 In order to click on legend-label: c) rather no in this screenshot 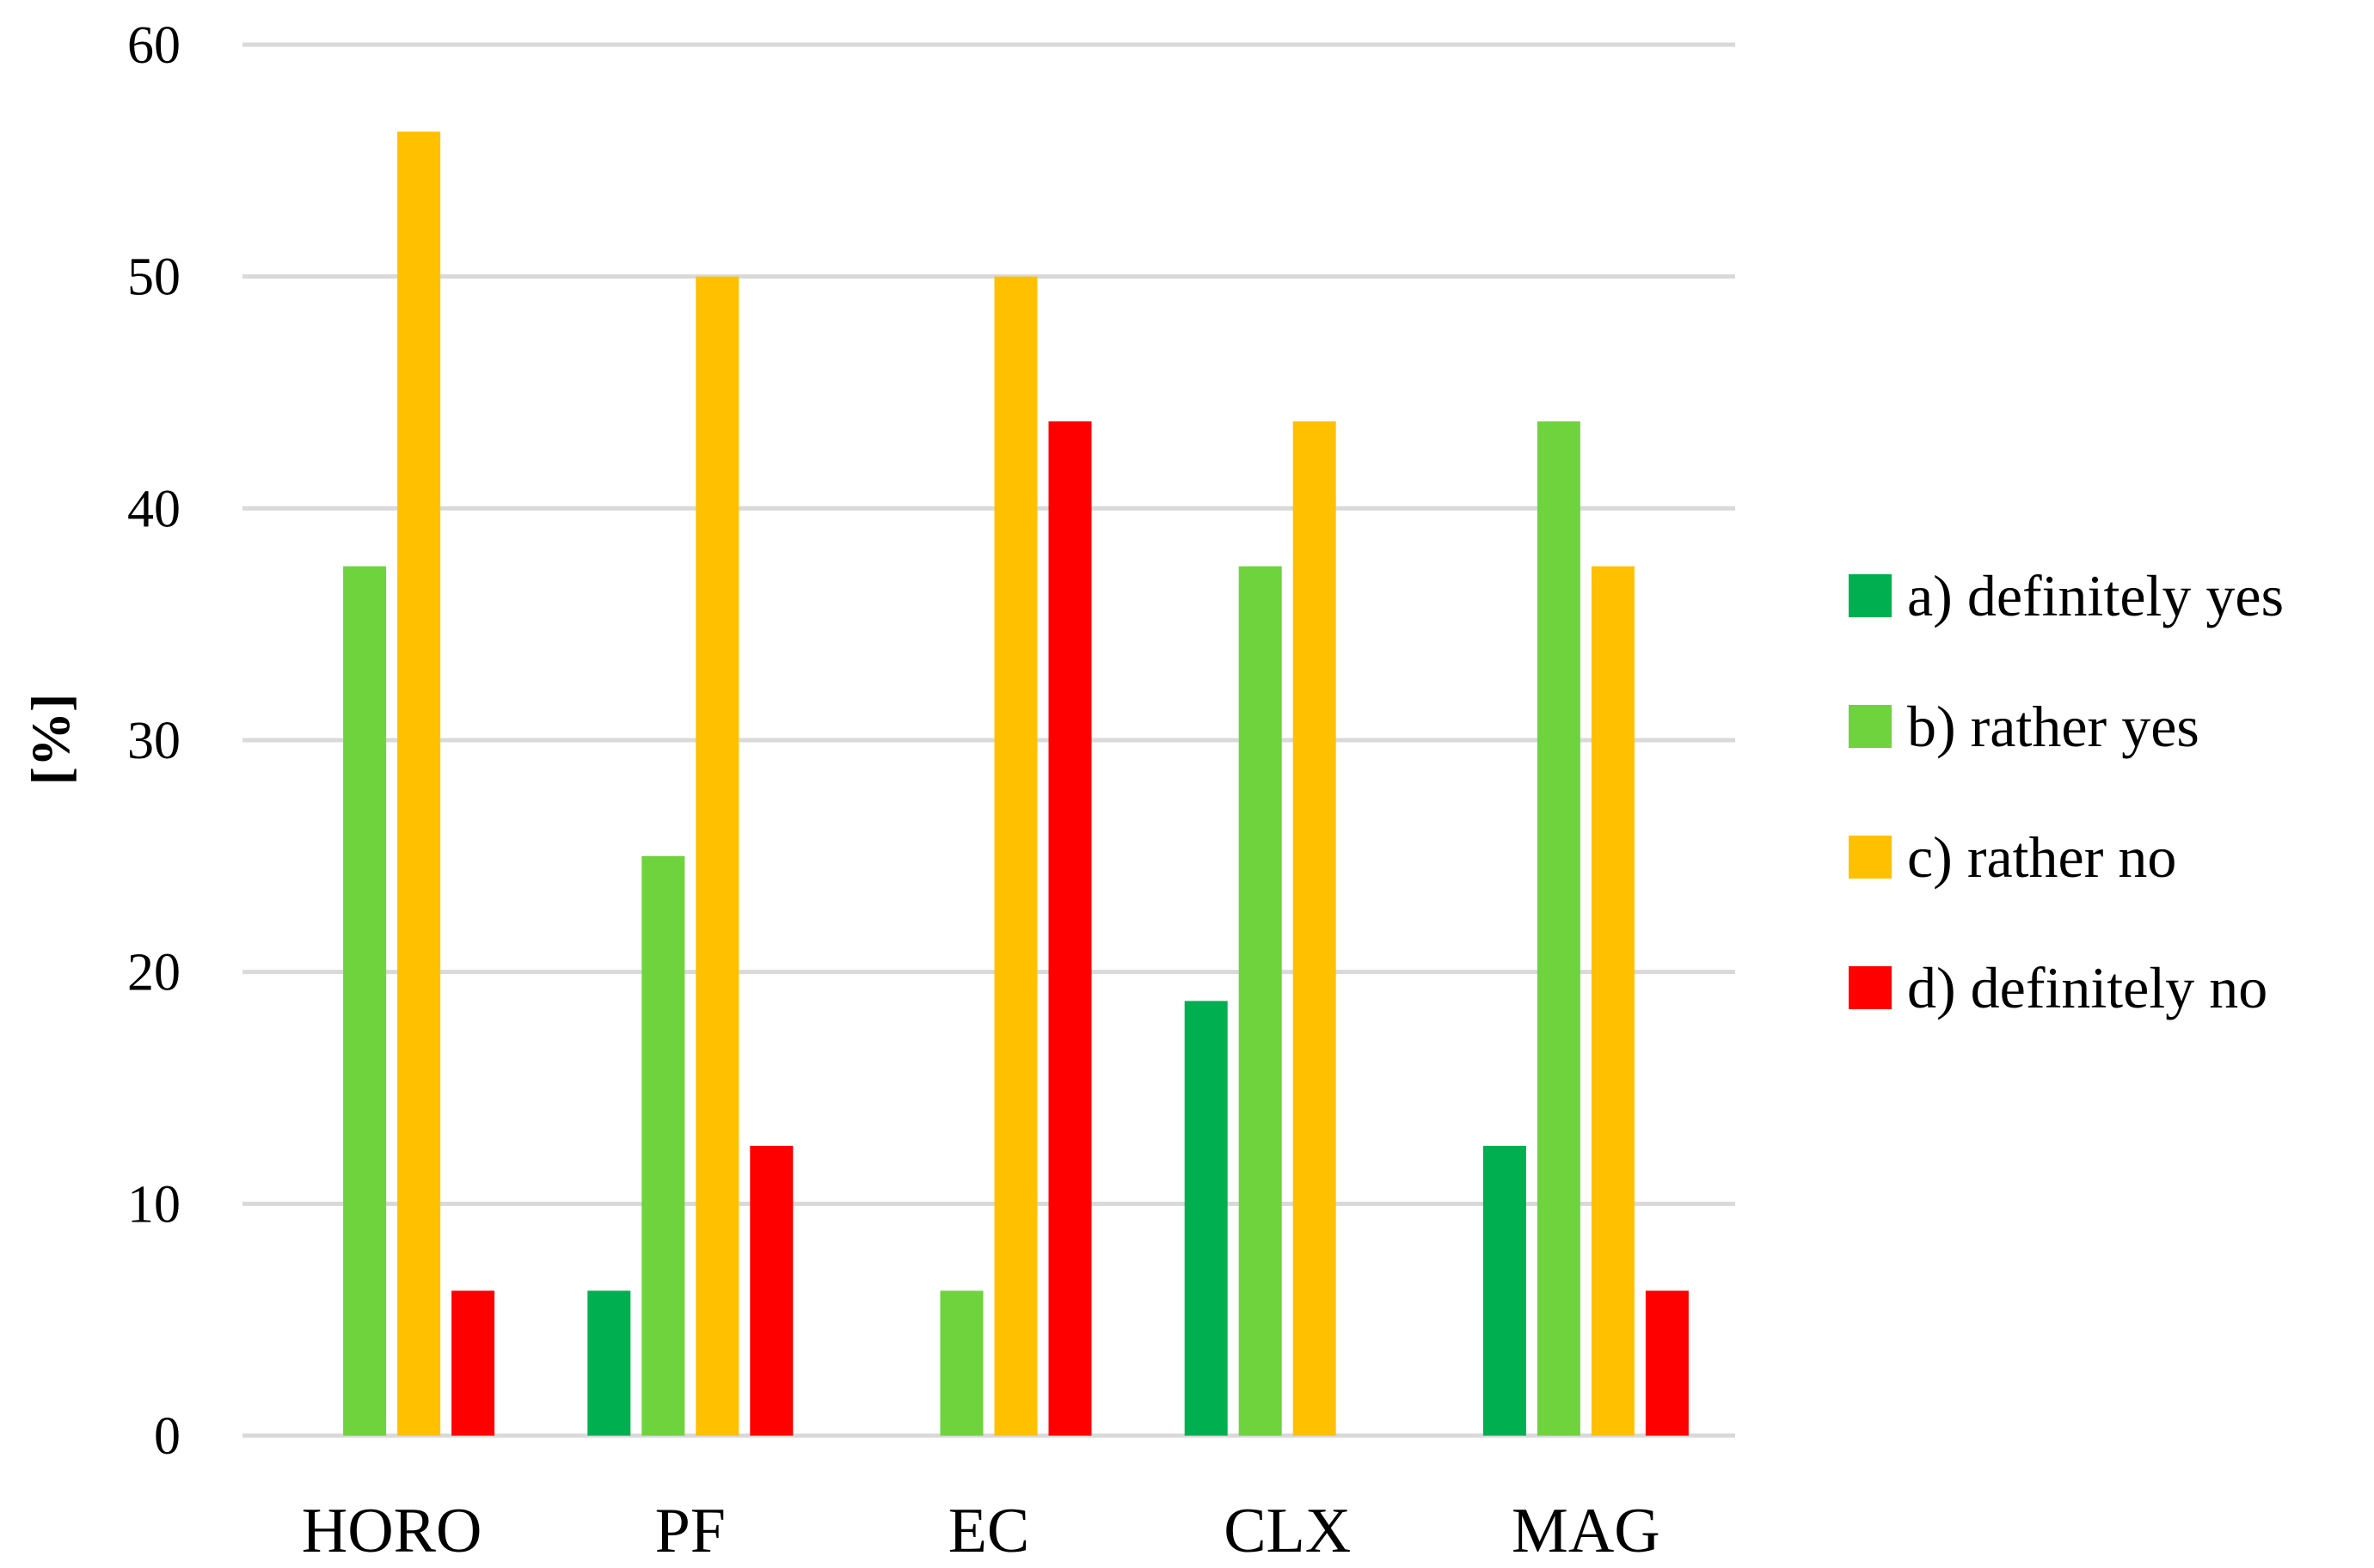, I will do `click(2041, 857)`.